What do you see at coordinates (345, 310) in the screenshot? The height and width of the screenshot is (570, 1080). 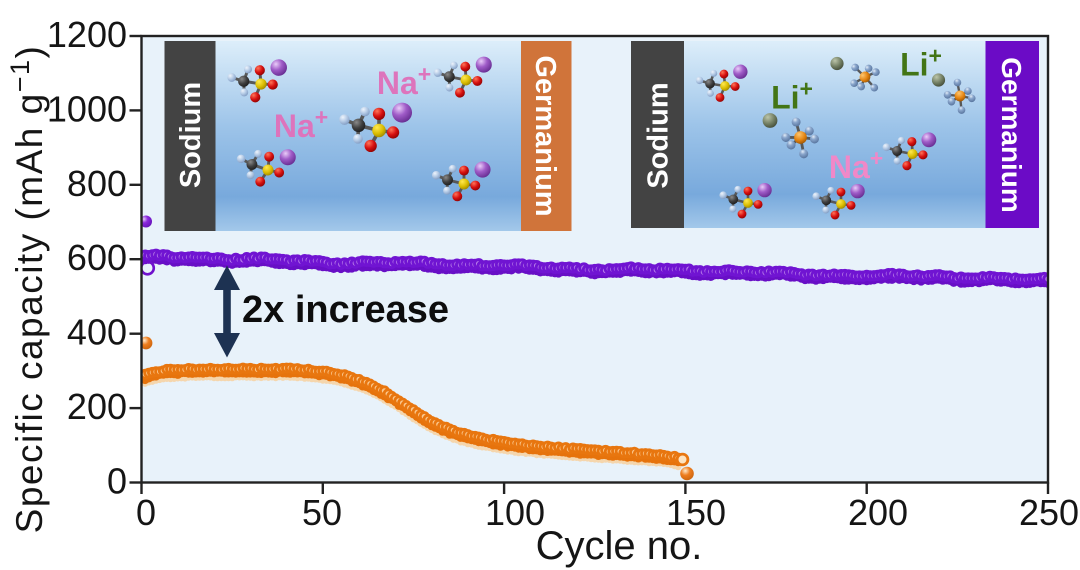 I see `svg-text: 2x increase` at bounding box center [345, 310].